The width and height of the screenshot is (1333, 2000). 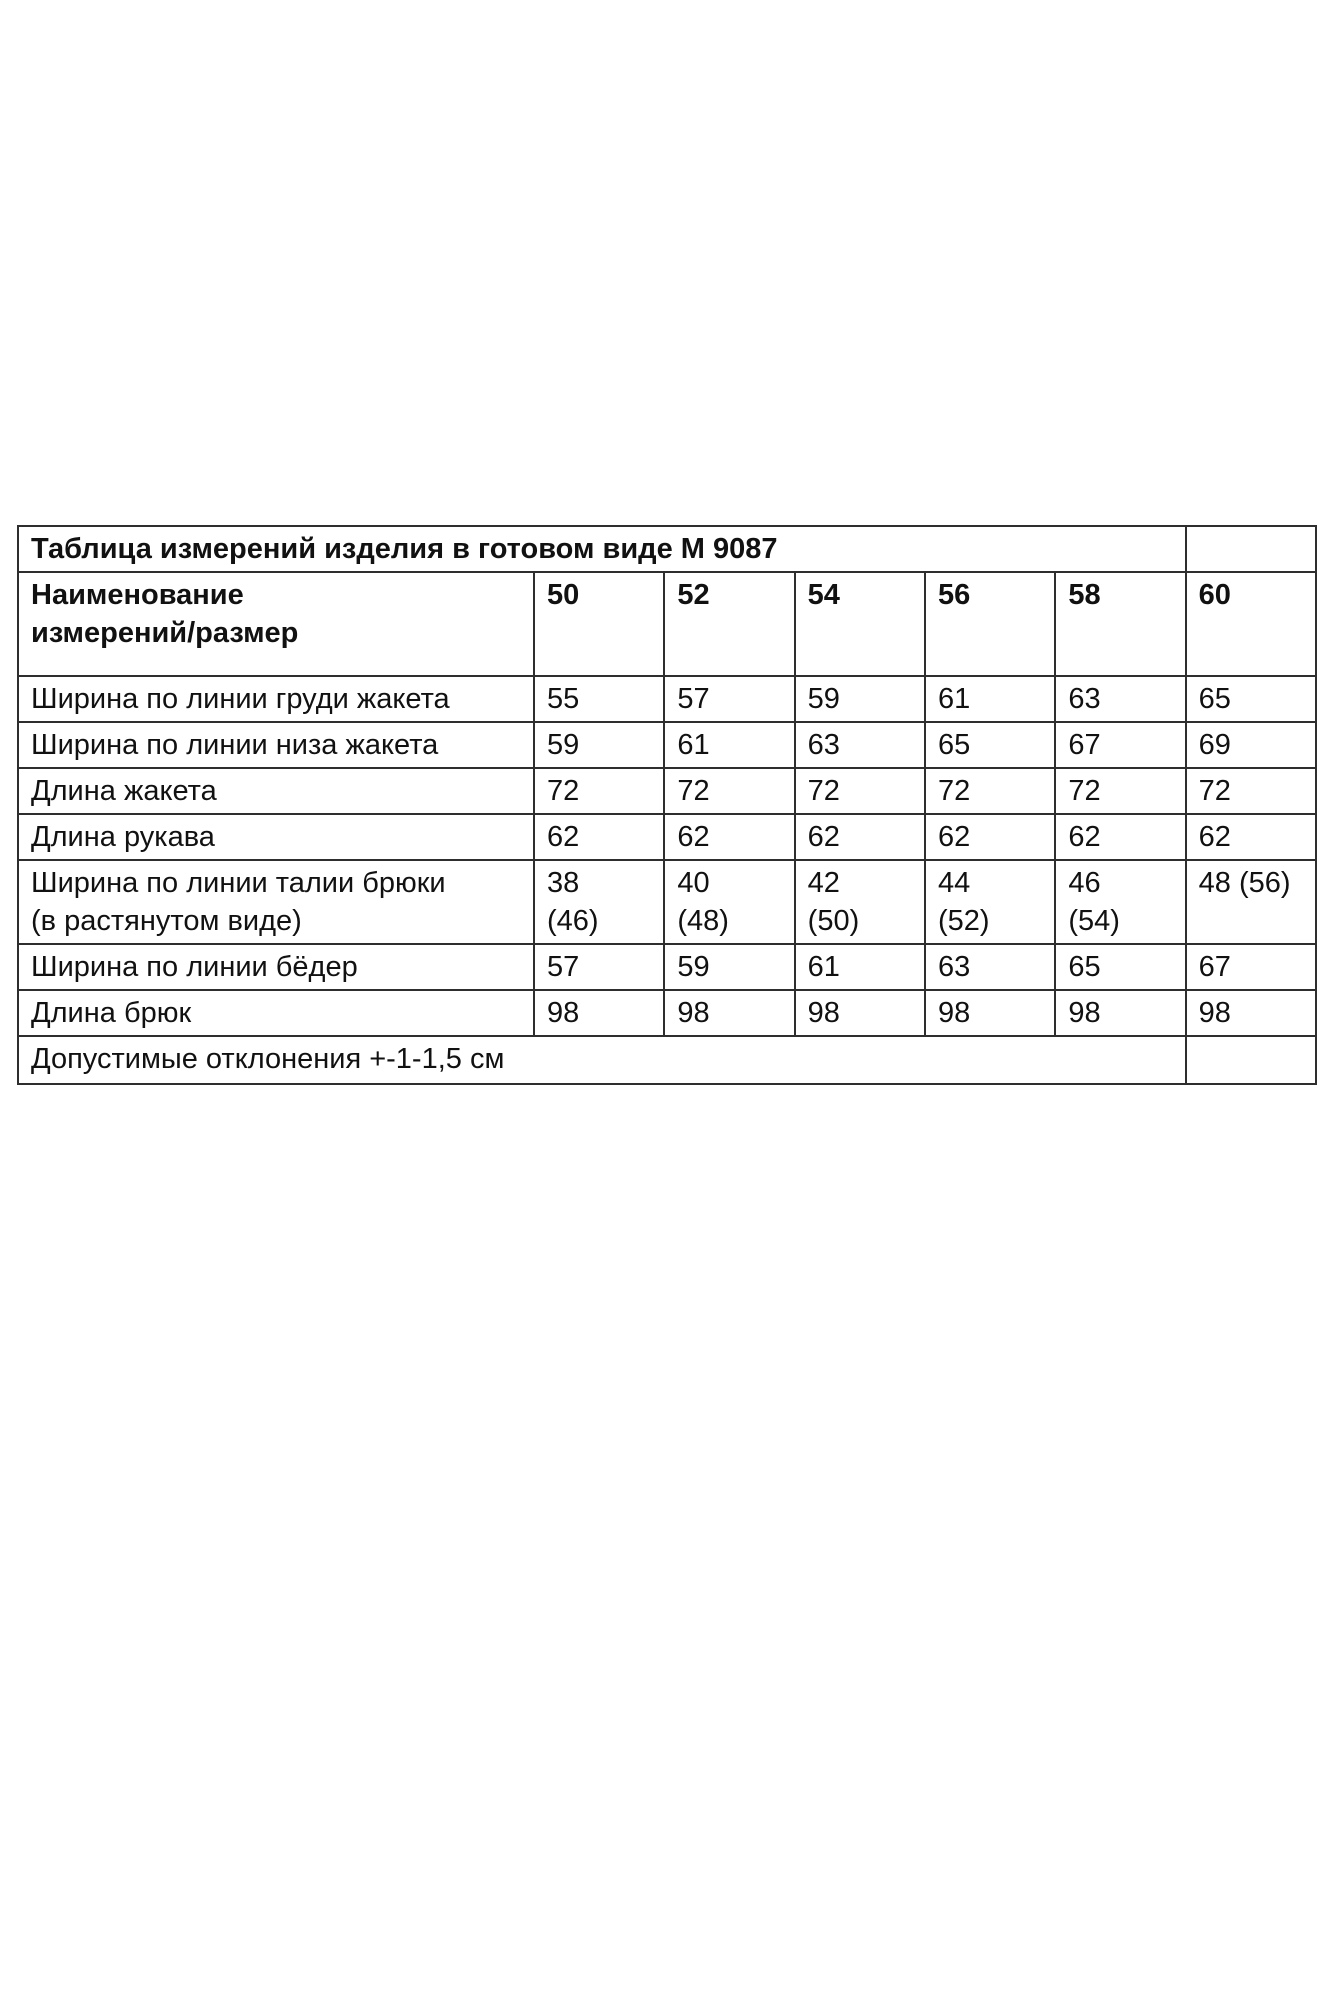 I want to click on row-label: Ширина по линии бёдер, so click(x=276, y=967).